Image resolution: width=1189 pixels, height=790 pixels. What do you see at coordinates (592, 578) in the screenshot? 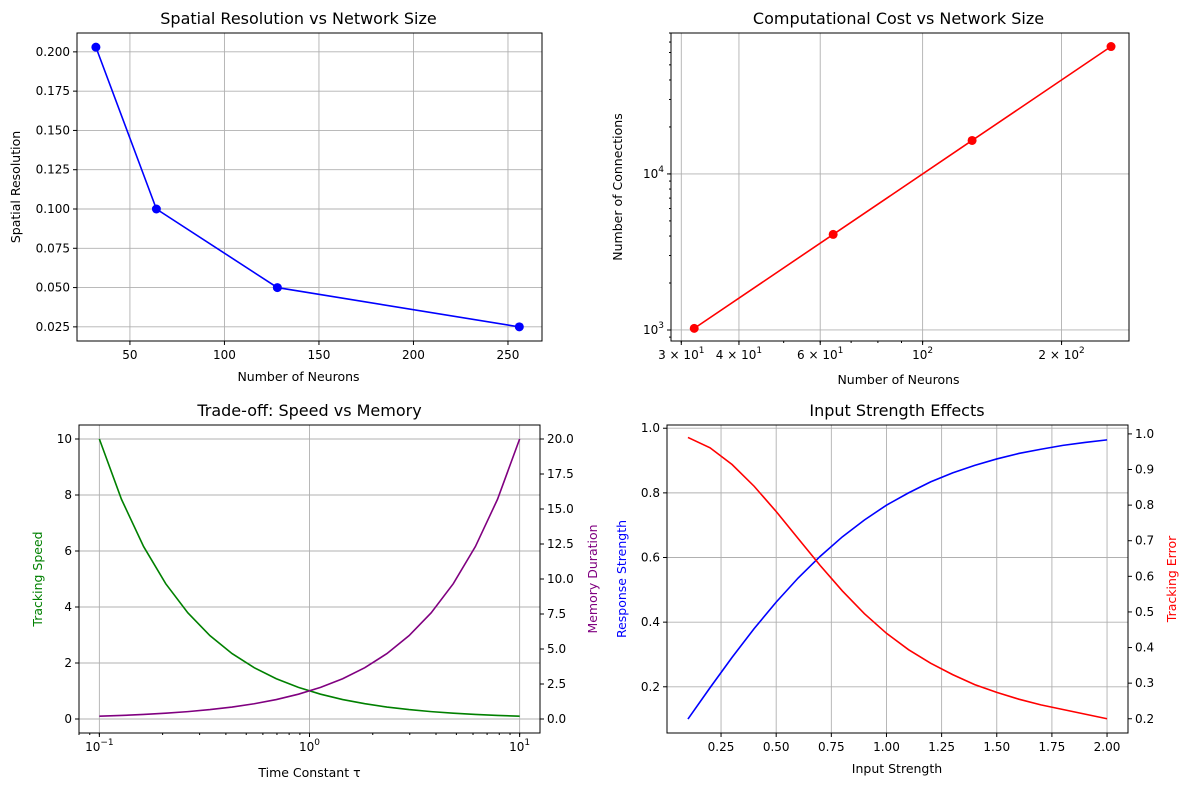
I see `right-y-axis-label: Memory Duration` at bounding box center [592, 578].